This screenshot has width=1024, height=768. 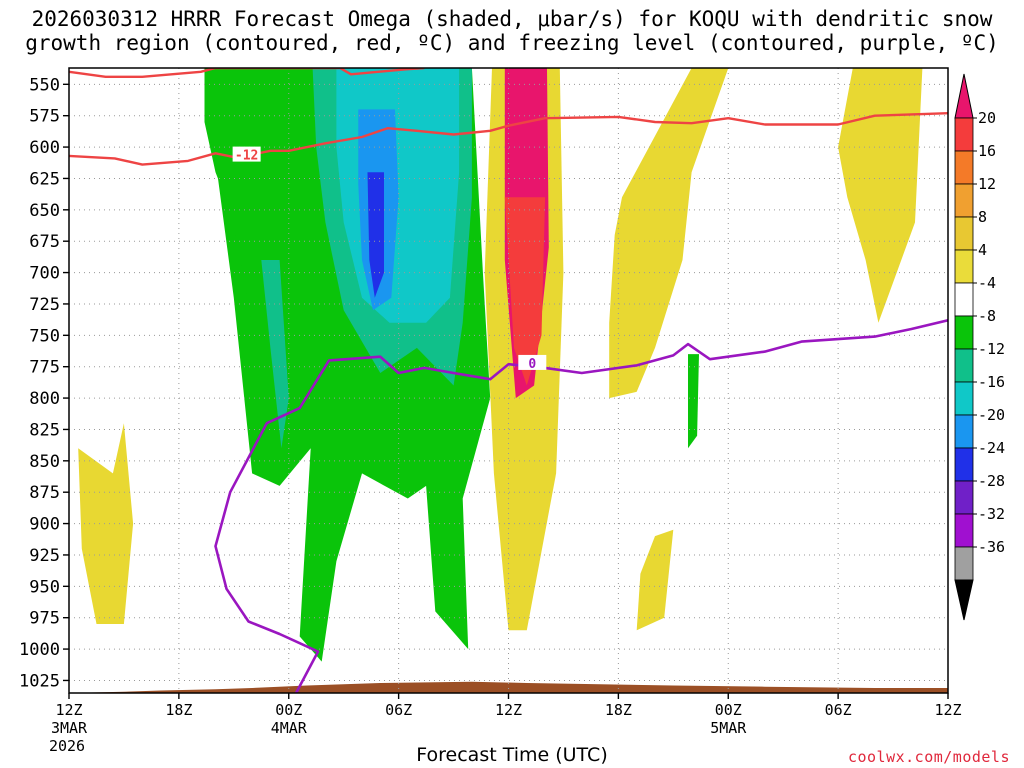 What do you see at coordinates (235, 208) in the screenshot?
I see `omega-region-ascent-band-west` at bounding box center [235, 208].